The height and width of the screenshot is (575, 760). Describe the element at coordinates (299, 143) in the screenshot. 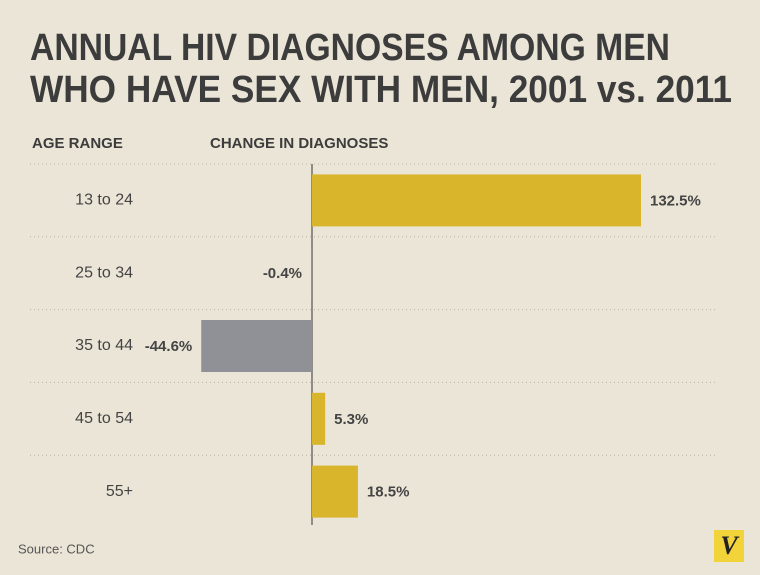

I see `column-header: CHANGE IN DIAGNOSES` at that location.